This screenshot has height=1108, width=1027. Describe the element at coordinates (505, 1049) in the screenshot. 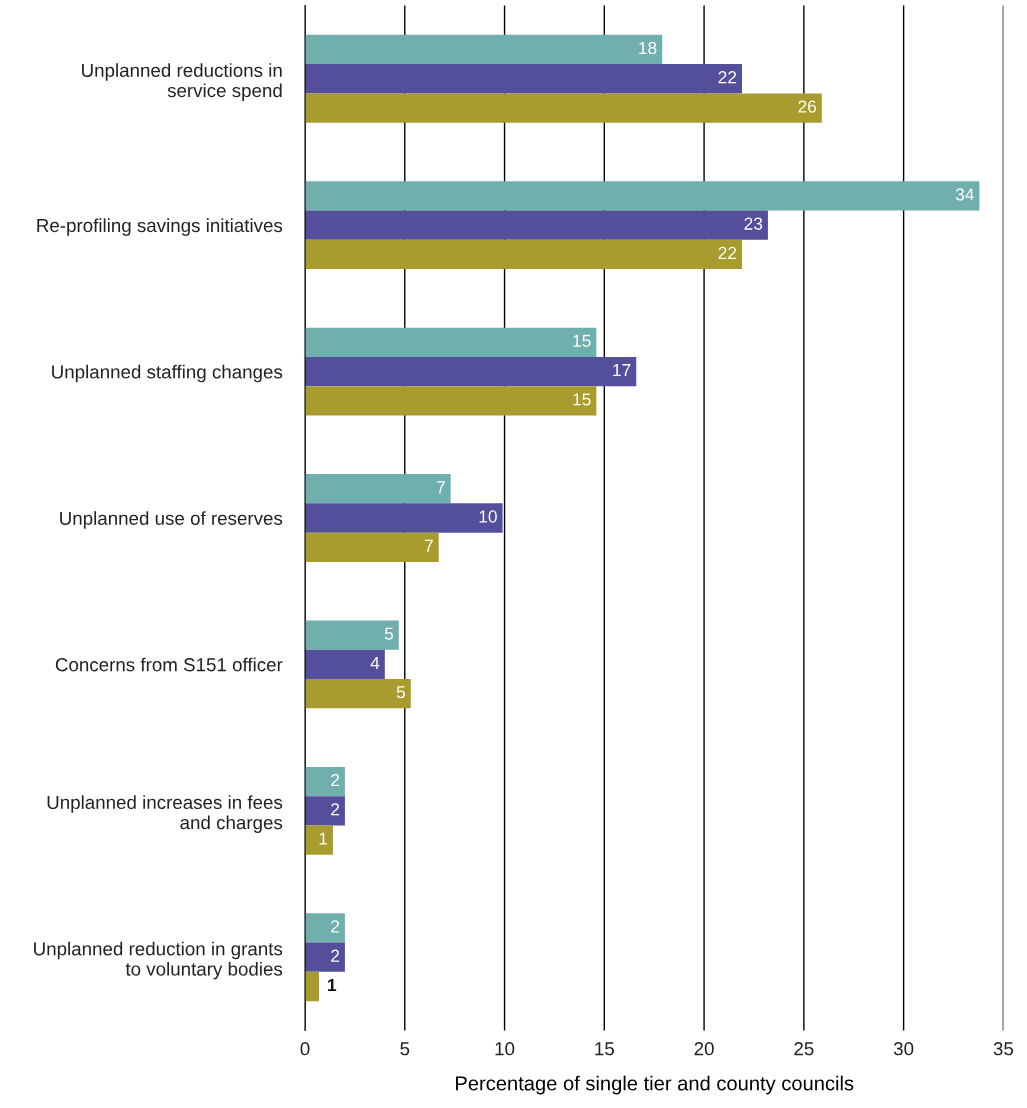

I see `x-tick-label: 10` at that location.